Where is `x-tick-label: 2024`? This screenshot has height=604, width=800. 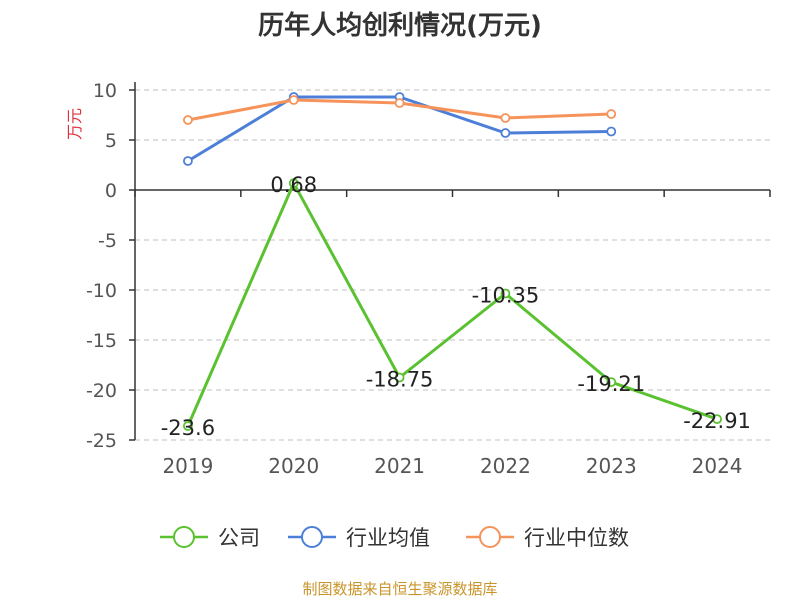 x-tick-label: 2024 is located at coordinates (717, 466).